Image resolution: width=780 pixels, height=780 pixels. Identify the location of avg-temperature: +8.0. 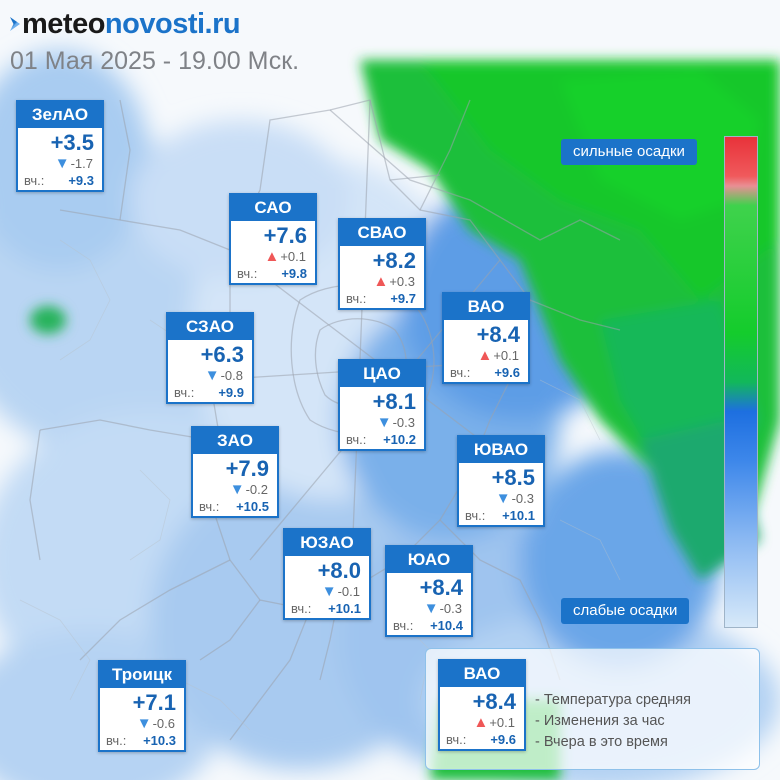
(339, 570).